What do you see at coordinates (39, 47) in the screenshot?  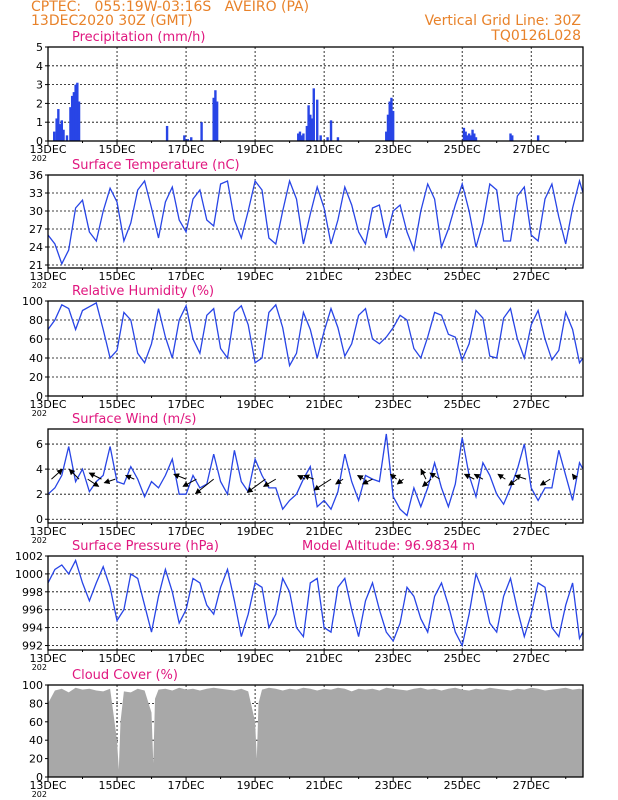 I see `y-tick-label: 5` at bounding box center [39, 47].